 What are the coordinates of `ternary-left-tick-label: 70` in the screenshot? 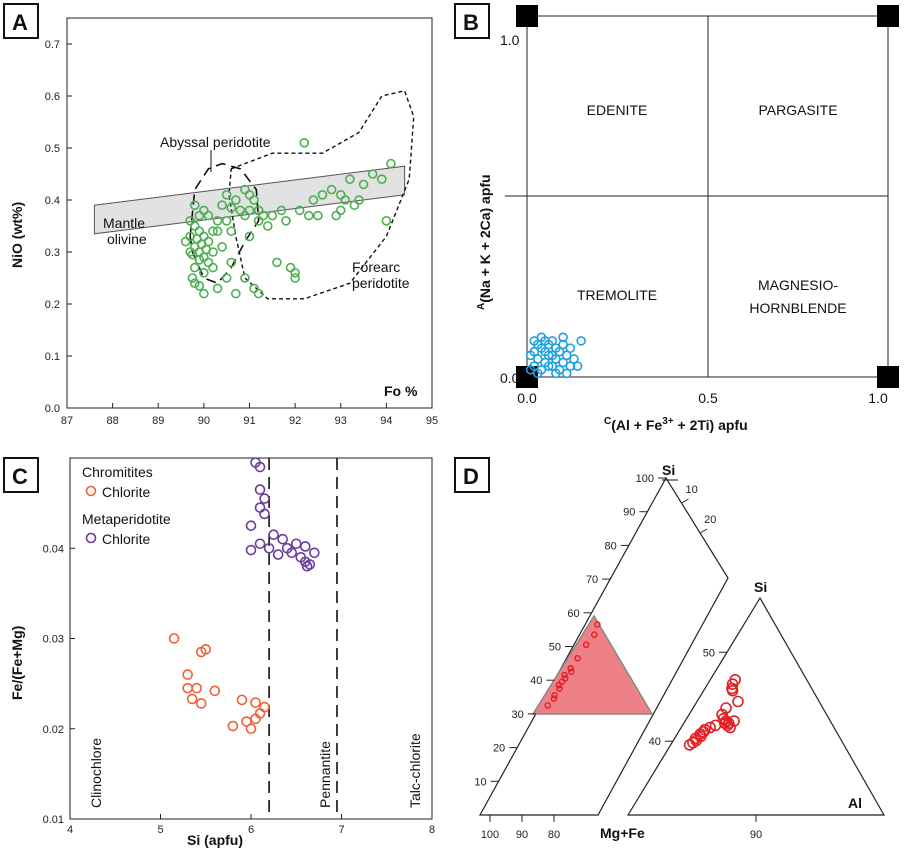 It's located at (592, 580).